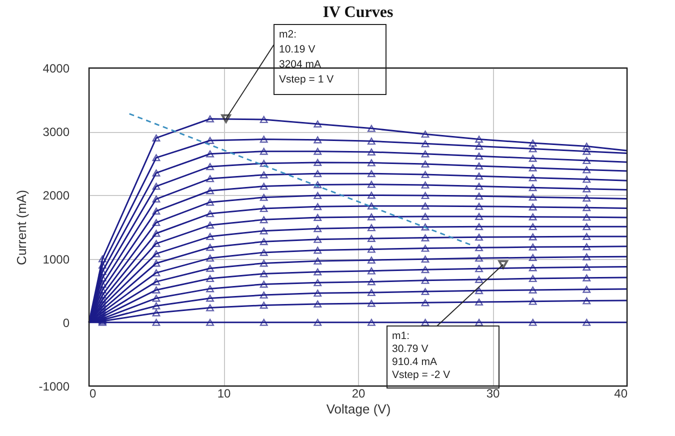  Describe the element at coordinates (56, 195) in the screenshot. I see `y-tick-label: 2000` at that location.